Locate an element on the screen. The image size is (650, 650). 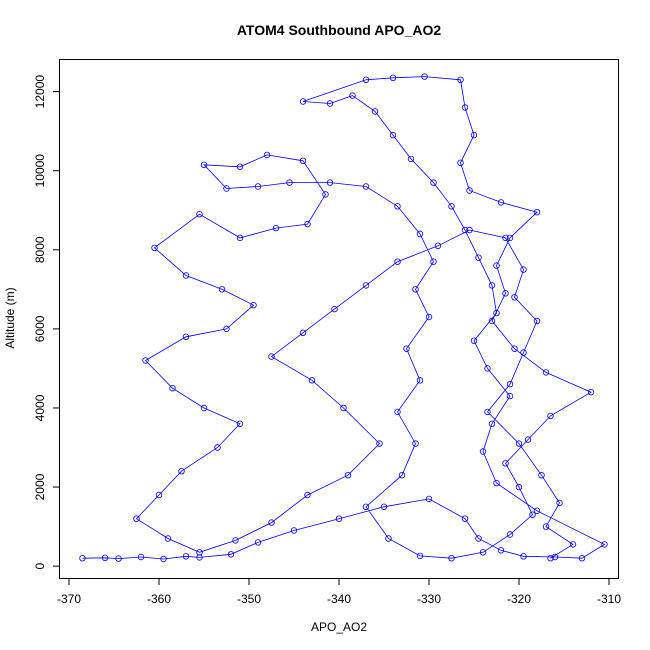
y-tick-label: 8000 is located at coordinates (40, 249).